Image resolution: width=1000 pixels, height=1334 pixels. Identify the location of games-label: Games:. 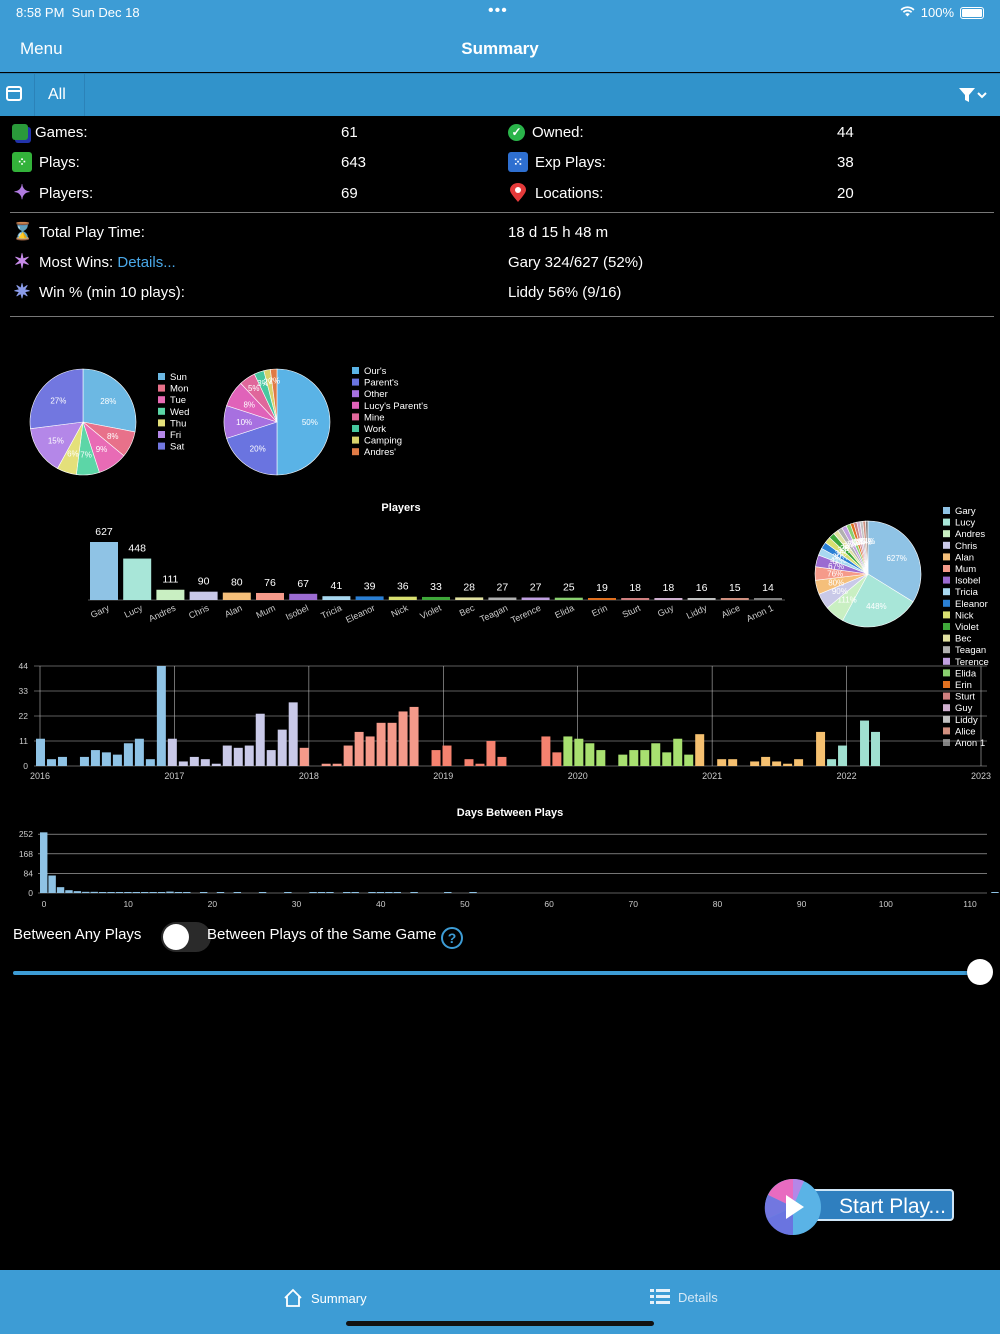
(61, 132).